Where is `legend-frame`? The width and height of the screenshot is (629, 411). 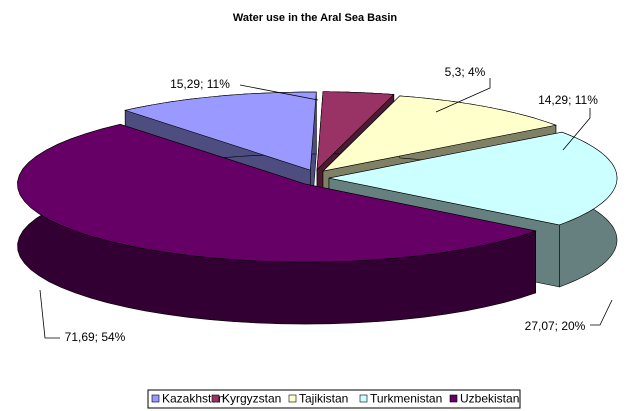
legend-frame is located at coordinates (334, 399).